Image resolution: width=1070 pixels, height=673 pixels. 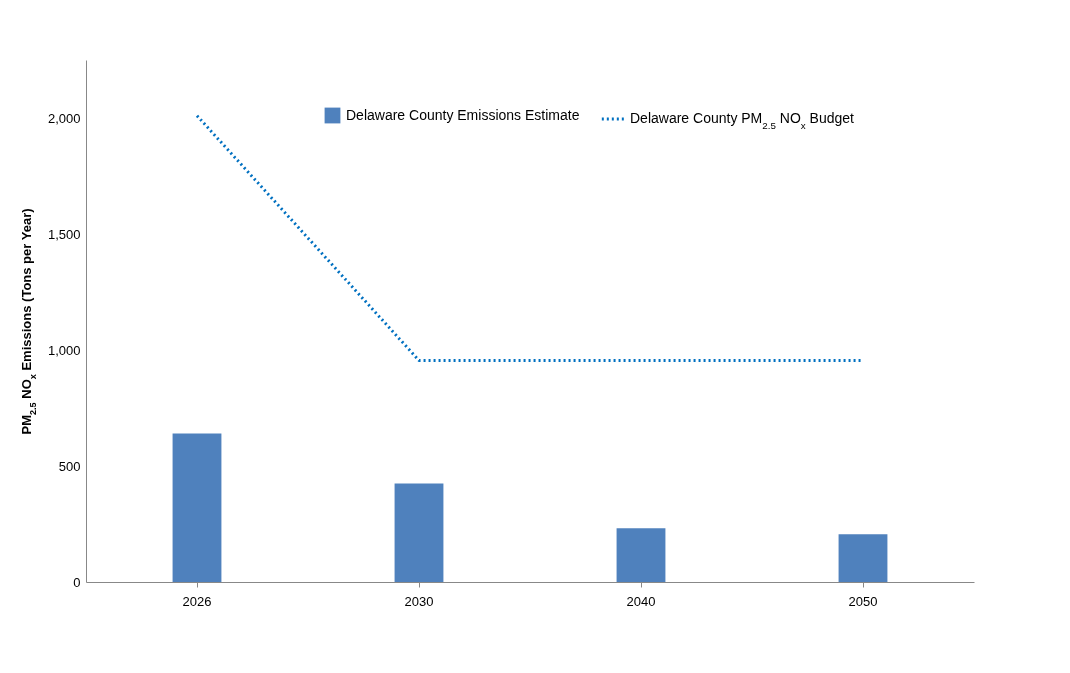 I want to click on x-tick-label: 2026, so click(x=197, y=601).